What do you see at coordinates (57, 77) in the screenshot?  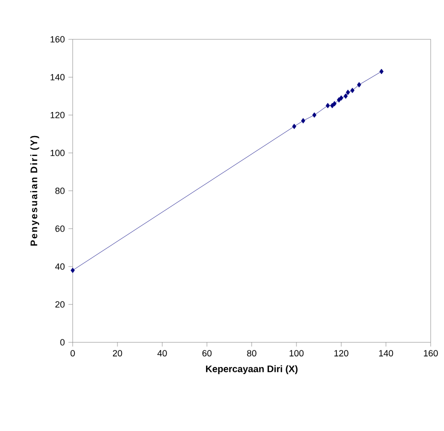 I see `y-tick-label: 140` at bounding box center [57, 77].